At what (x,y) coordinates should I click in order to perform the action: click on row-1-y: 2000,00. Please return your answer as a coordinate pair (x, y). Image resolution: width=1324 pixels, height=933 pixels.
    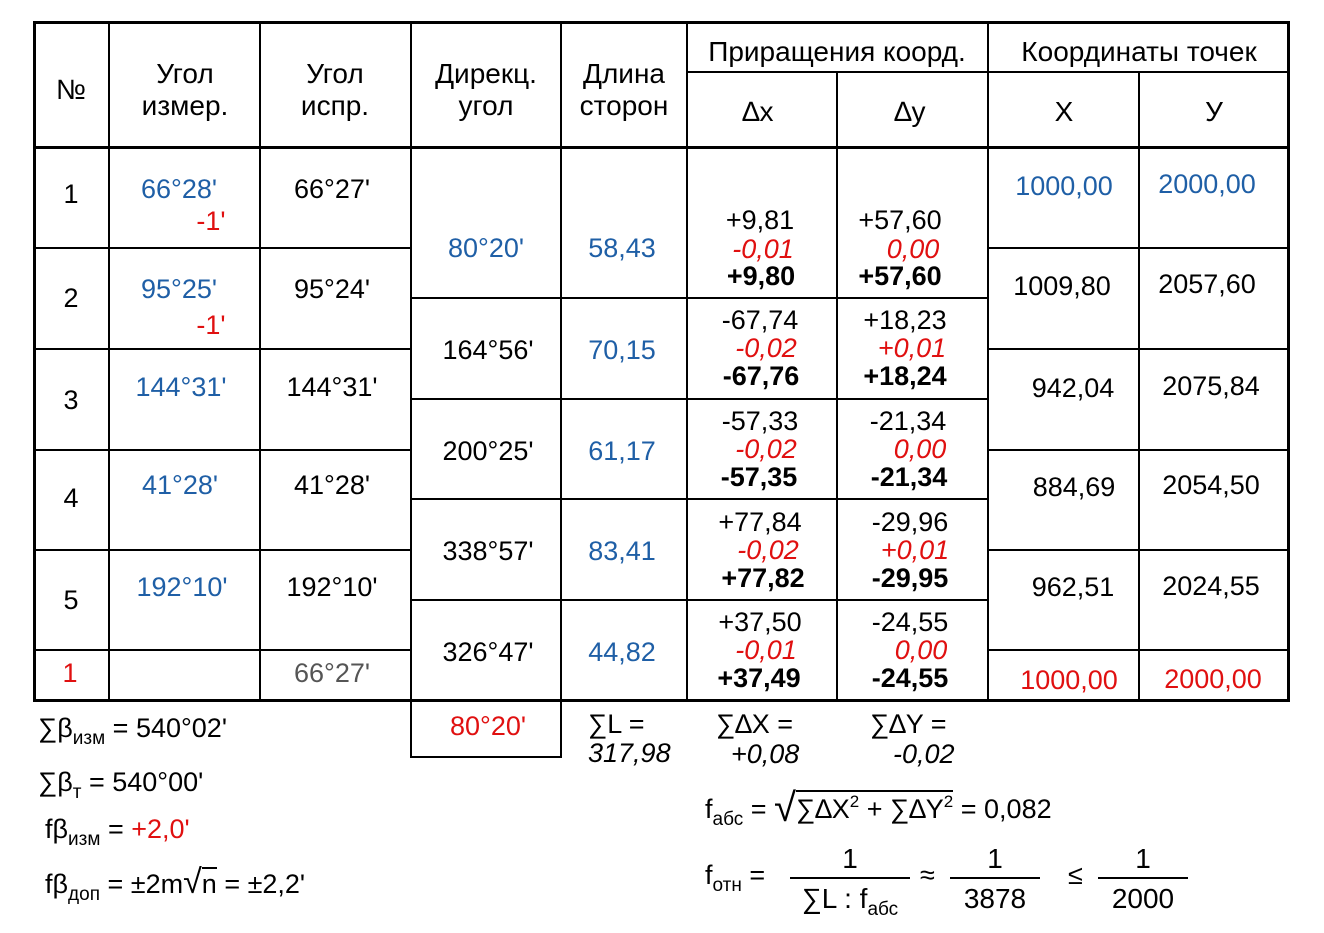
    Looking at the image, I should click on (1207, 184).